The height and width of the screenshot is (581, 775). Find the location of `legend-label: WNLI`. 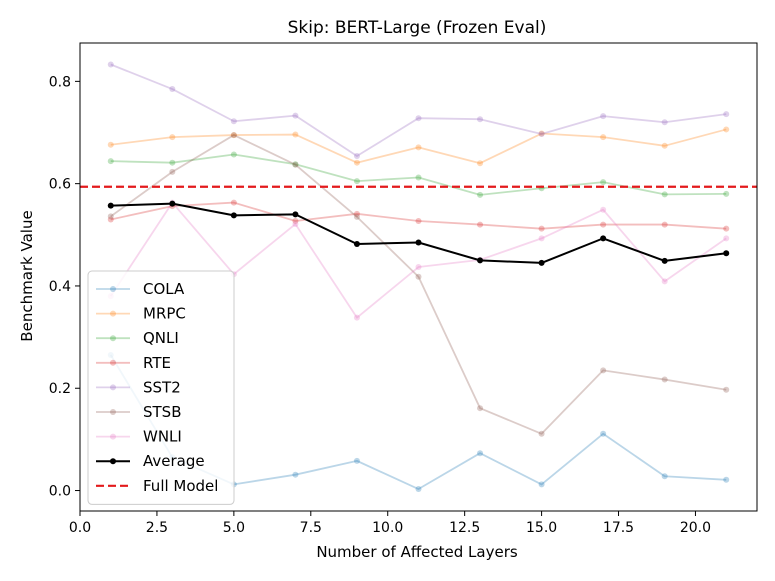

legend-label: WNLI is located at coordinates (162, 437).